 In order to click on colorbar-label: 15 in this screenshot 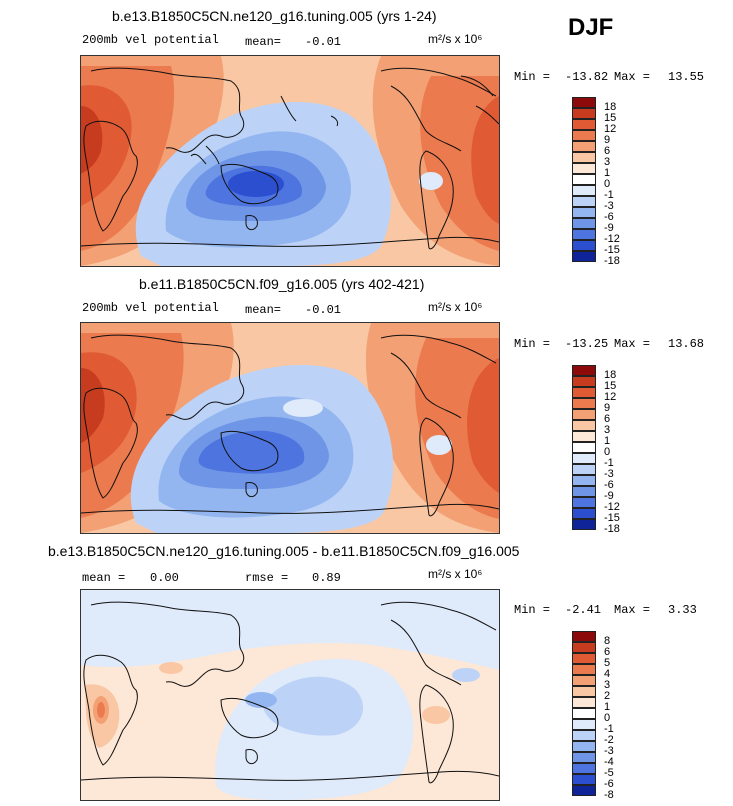, I will do `click(610, 118)`.